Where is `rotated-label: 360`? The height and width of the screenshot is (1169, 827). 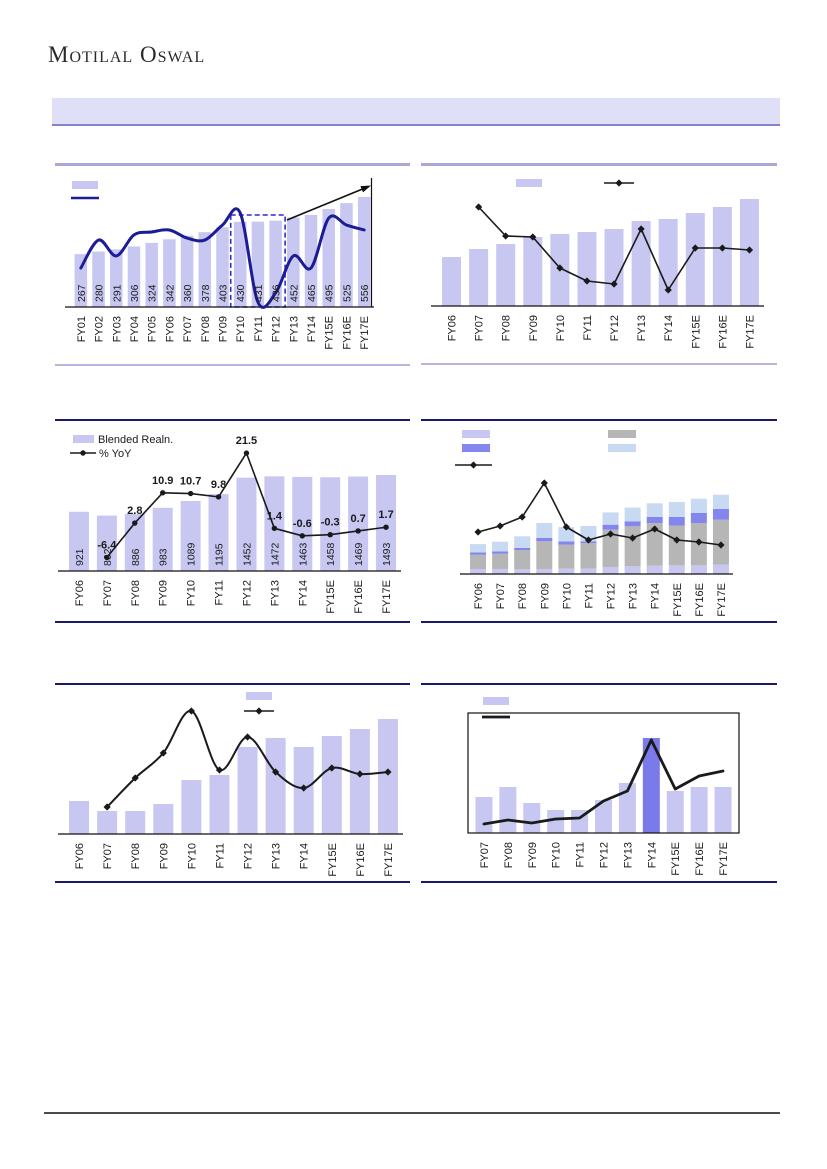 rotated-label: 360 is located at coordinates (188, 293).